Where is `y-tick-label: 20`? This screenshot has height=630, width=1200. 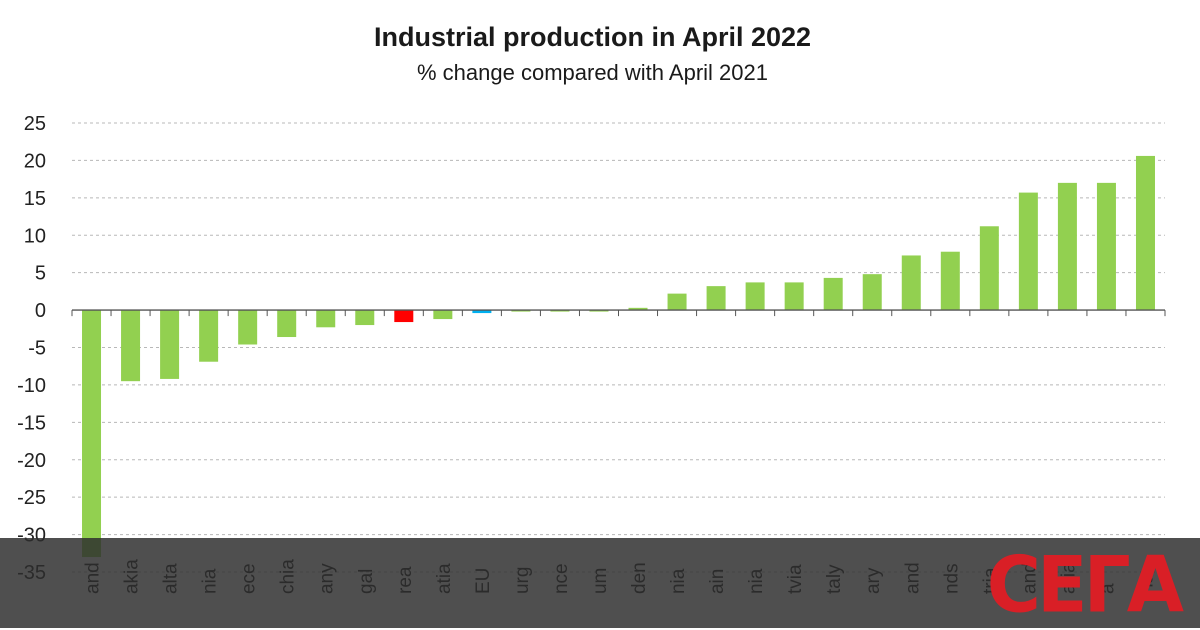 y-tick-label: 20 is located at coordinates (35, 161).